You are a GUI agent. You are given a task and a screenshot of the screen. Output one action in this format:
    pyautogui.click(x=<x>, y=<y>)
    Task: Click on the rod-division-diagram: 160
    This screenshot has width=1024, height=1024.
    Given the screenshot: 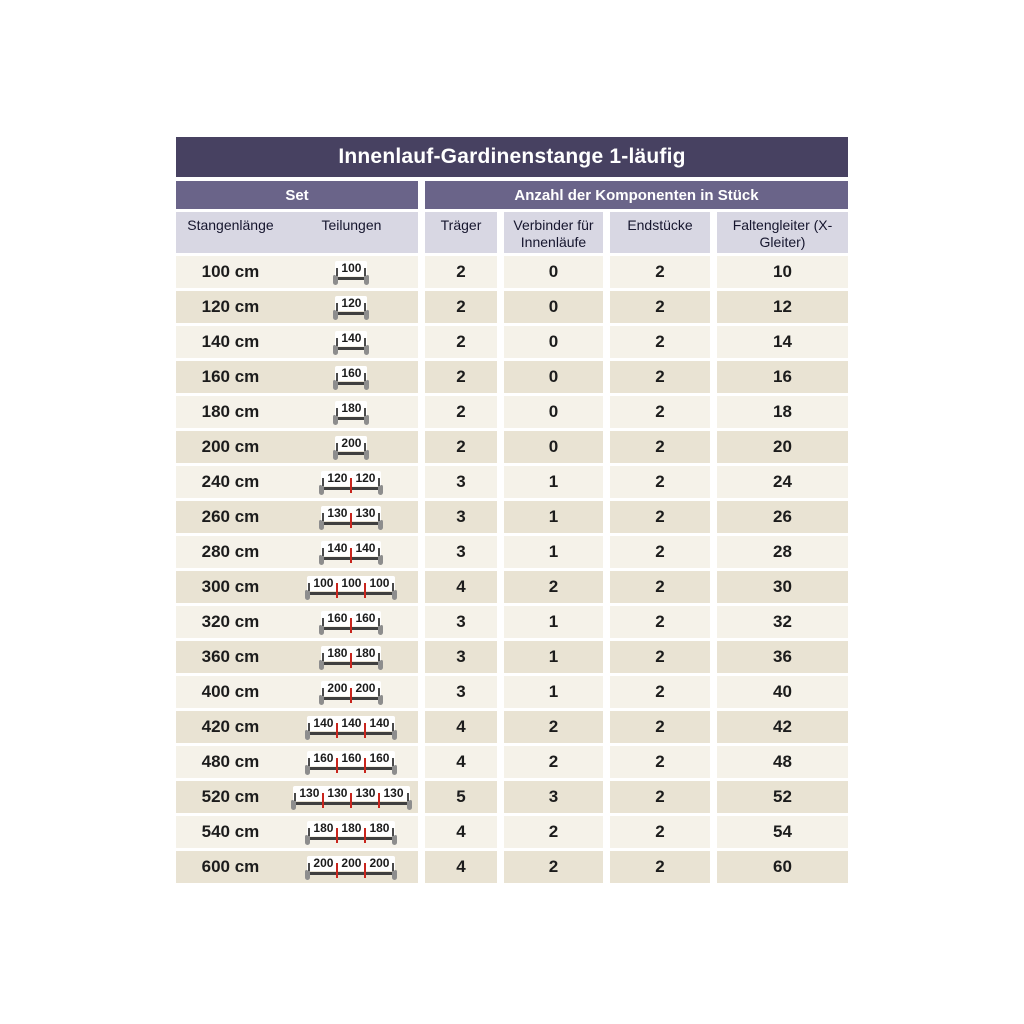 What is the action you would take?
    pyautogui.click(x=351, y=377)
    